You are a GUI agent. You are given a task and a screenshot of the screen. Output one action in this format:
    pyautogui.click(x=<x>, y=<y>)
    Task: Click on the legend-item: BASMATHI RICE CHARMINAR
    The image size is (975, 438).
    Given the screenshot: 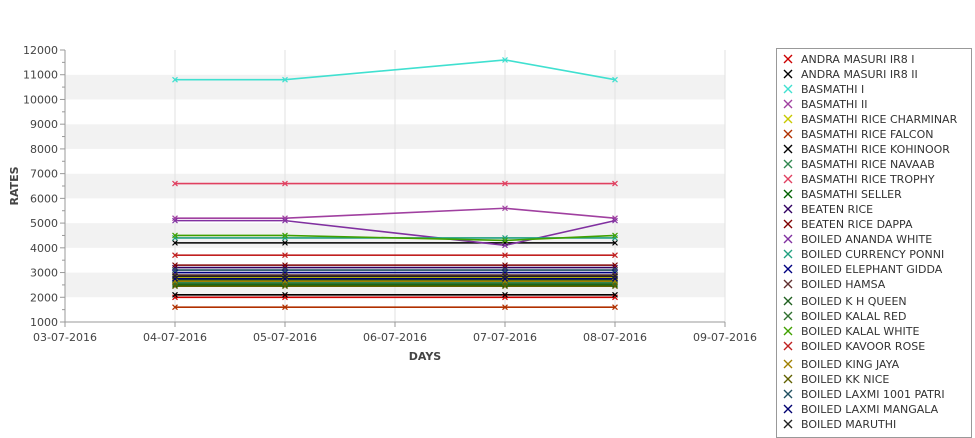 What is the action you would take?
    pyautogui.click(x=874, y=119)
    